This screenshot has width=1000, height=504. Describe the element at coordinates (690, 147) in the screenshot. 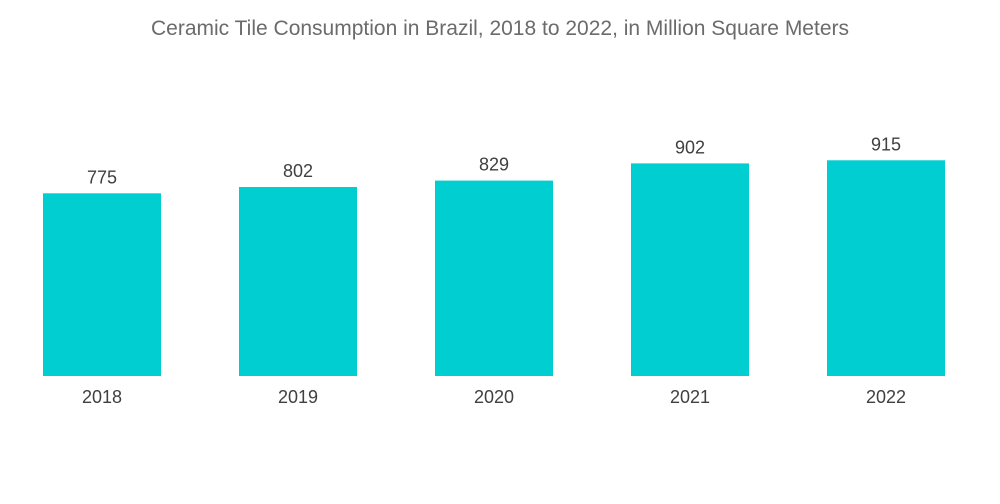

I see `bar-value-label: 902` at that location.